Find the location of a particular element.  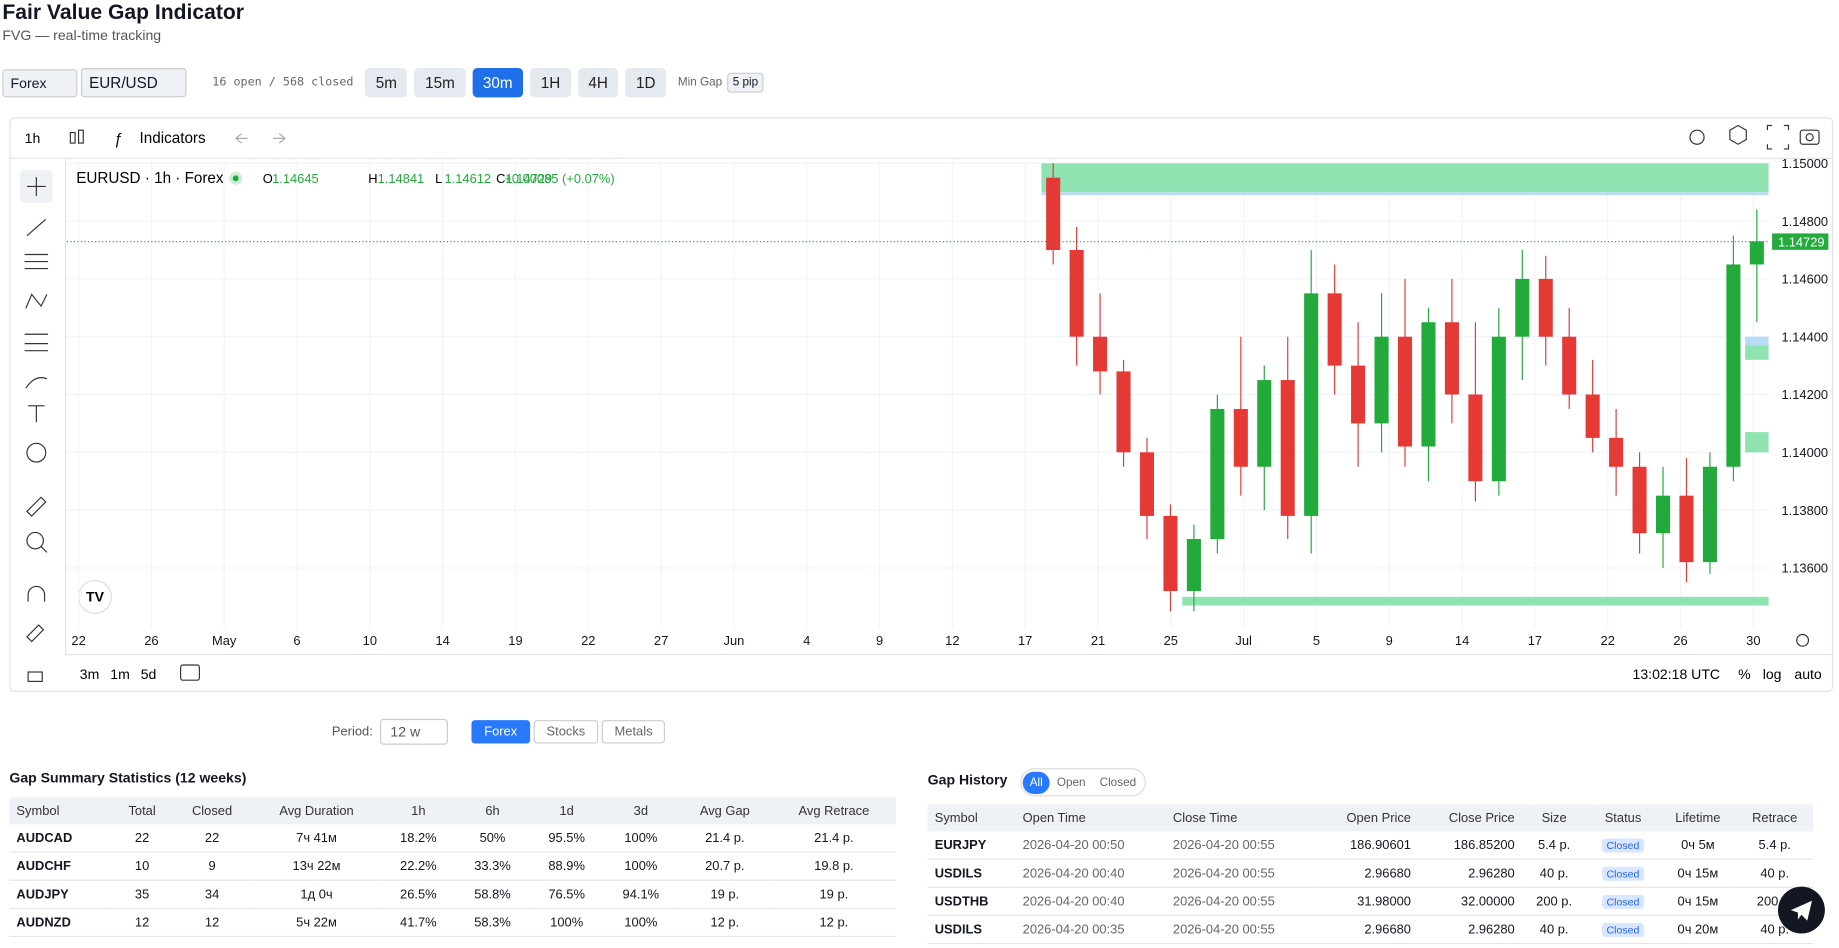

column-header: 3d is located at coordinates (640, 811).